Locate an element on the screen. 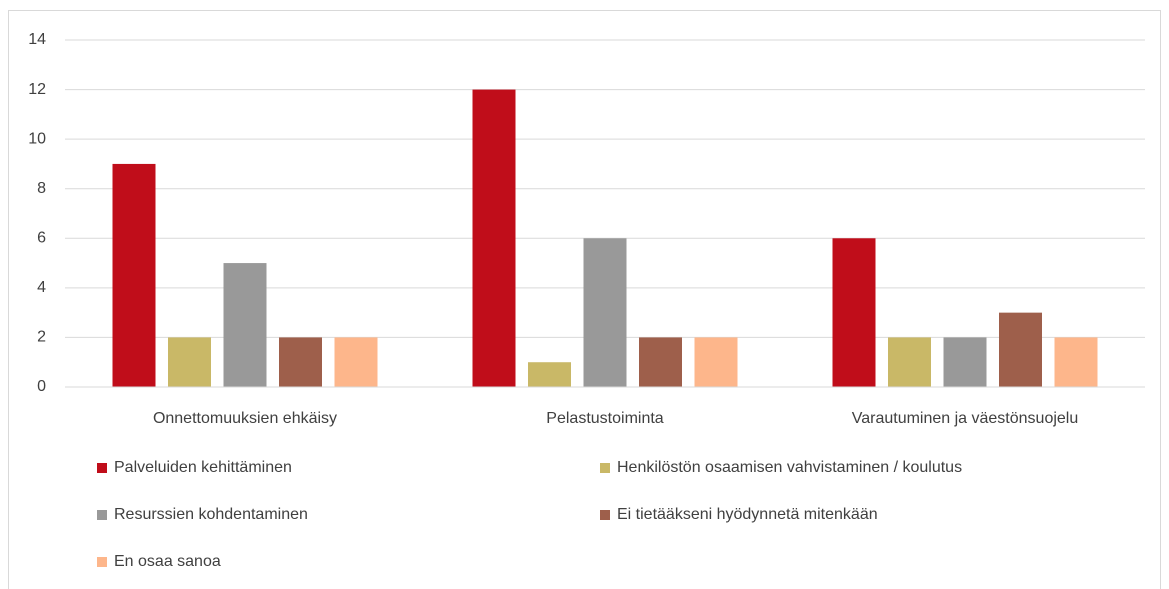 The image size is (1169, 589). y-tick-label: 6 is located at coordinates (41, 238).